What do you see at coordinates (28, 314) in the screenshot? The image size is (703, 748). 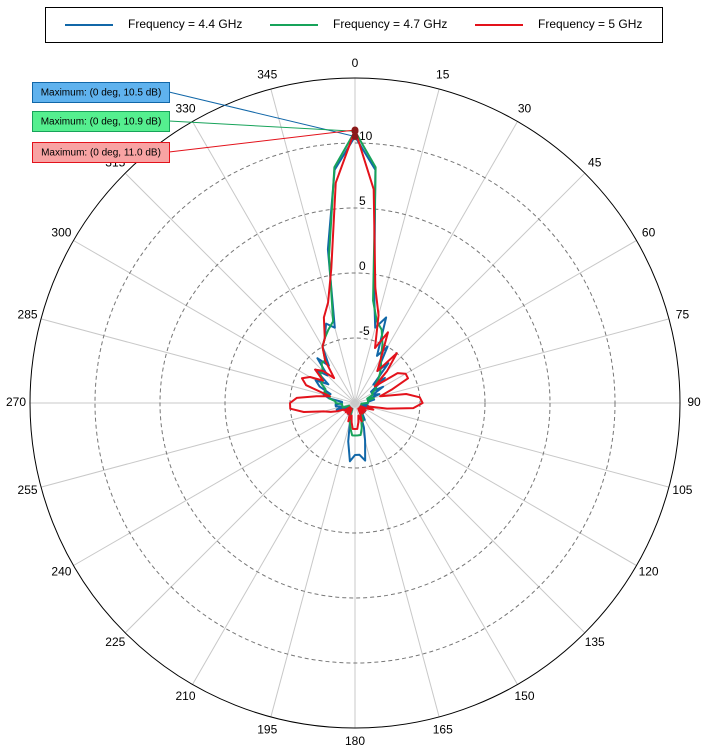 I see `angle-label: 285` at bounding box center [28, 314].